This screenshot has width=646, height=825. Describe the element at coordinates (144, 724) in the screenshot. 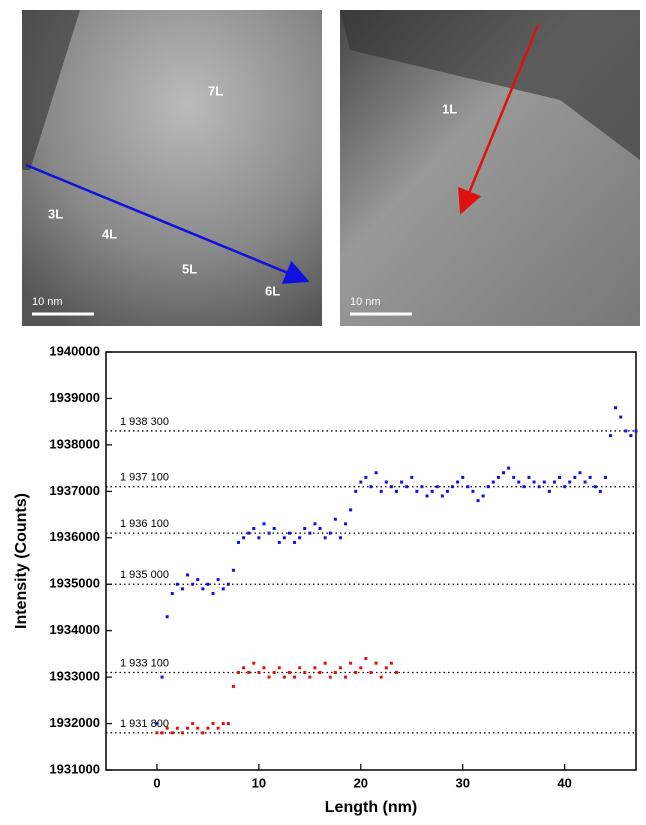

I see `reference-label: 1 931 800` at that location.